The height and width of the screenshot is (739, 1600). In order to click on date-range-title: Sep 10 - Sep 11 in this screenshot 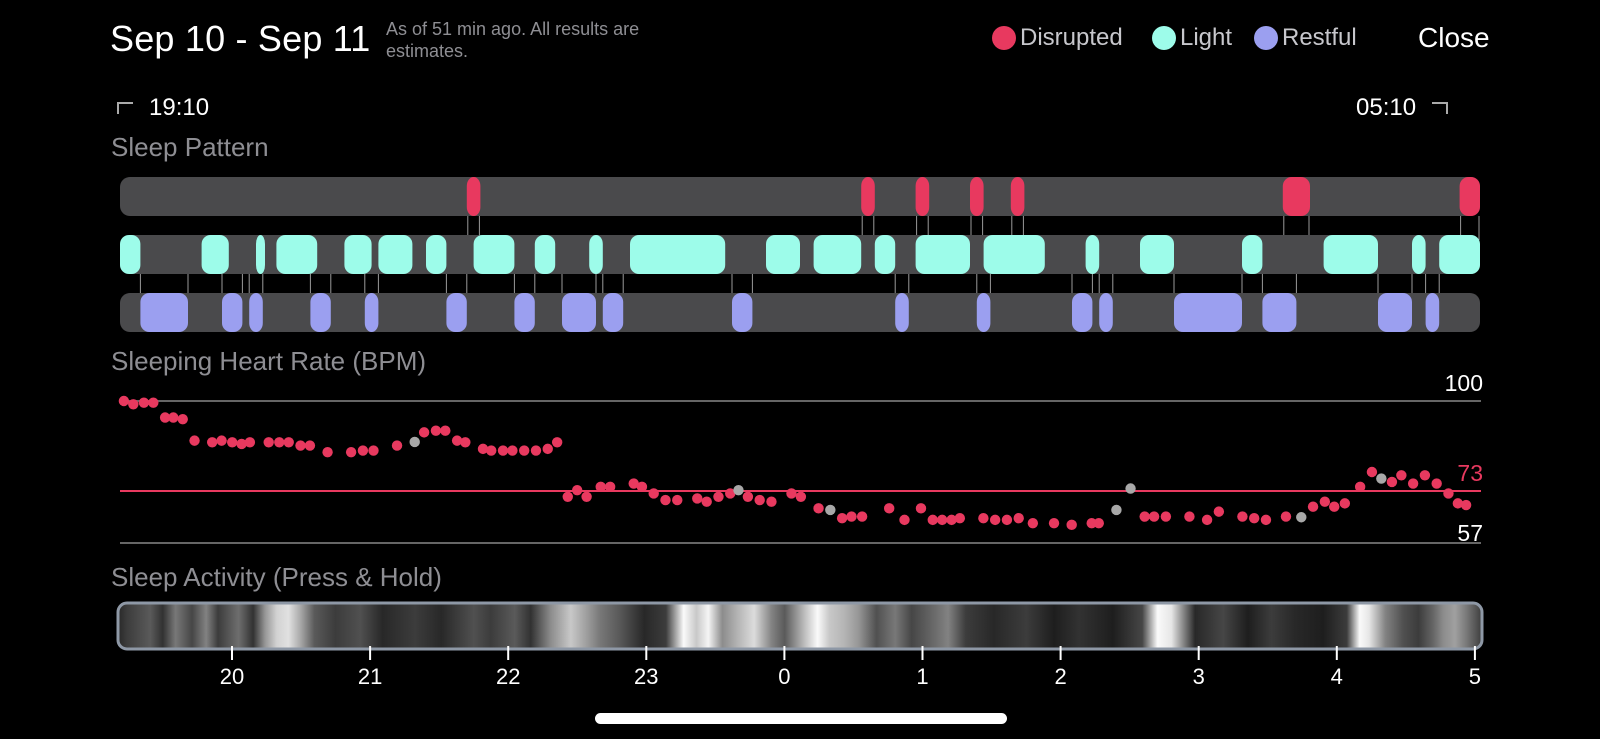, I will do `click(240, 38)`.